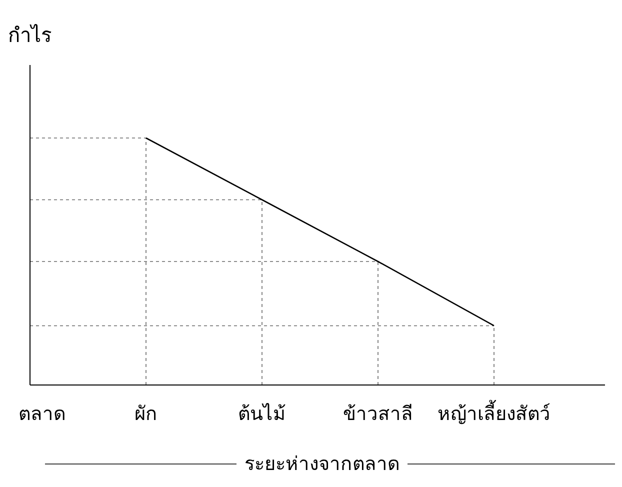 This screenshot has height=487, width=622. Describe the element at coordinates (494, 412) in the screenshot. I see `x-tick-label: หญ้าเลี้ยงสัตว์` at that location.